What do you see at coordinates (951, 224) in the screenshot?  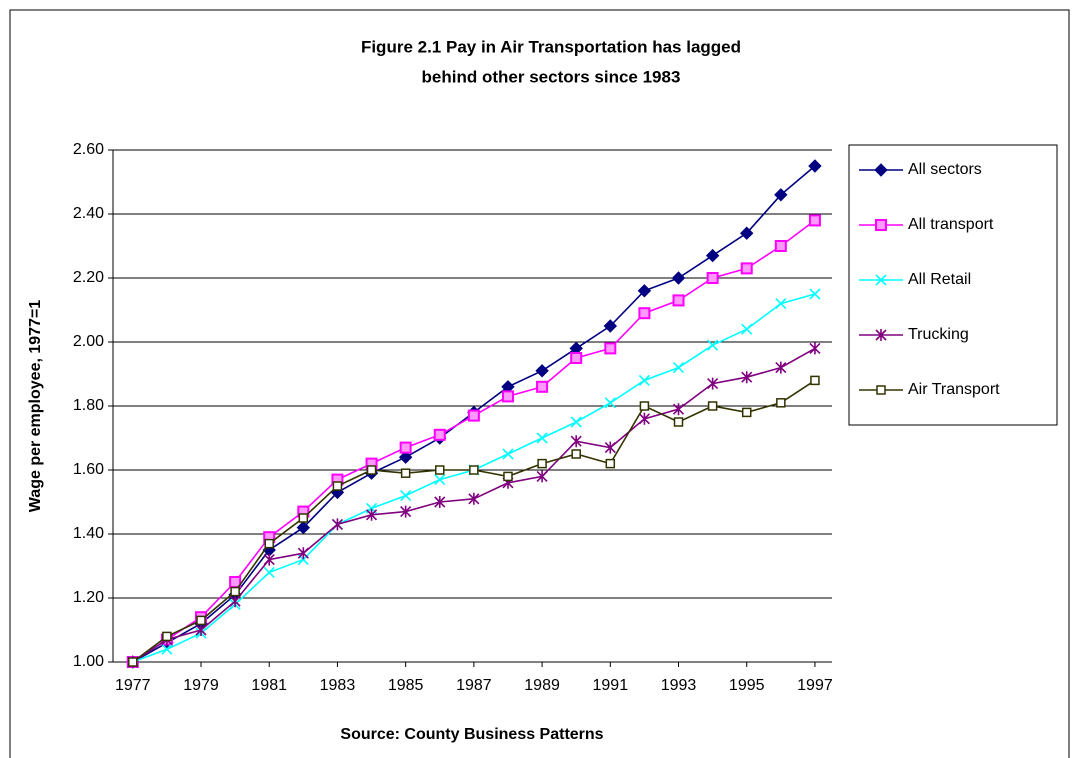 I see `legend-label: All transport` at bounding box center [951, 224].